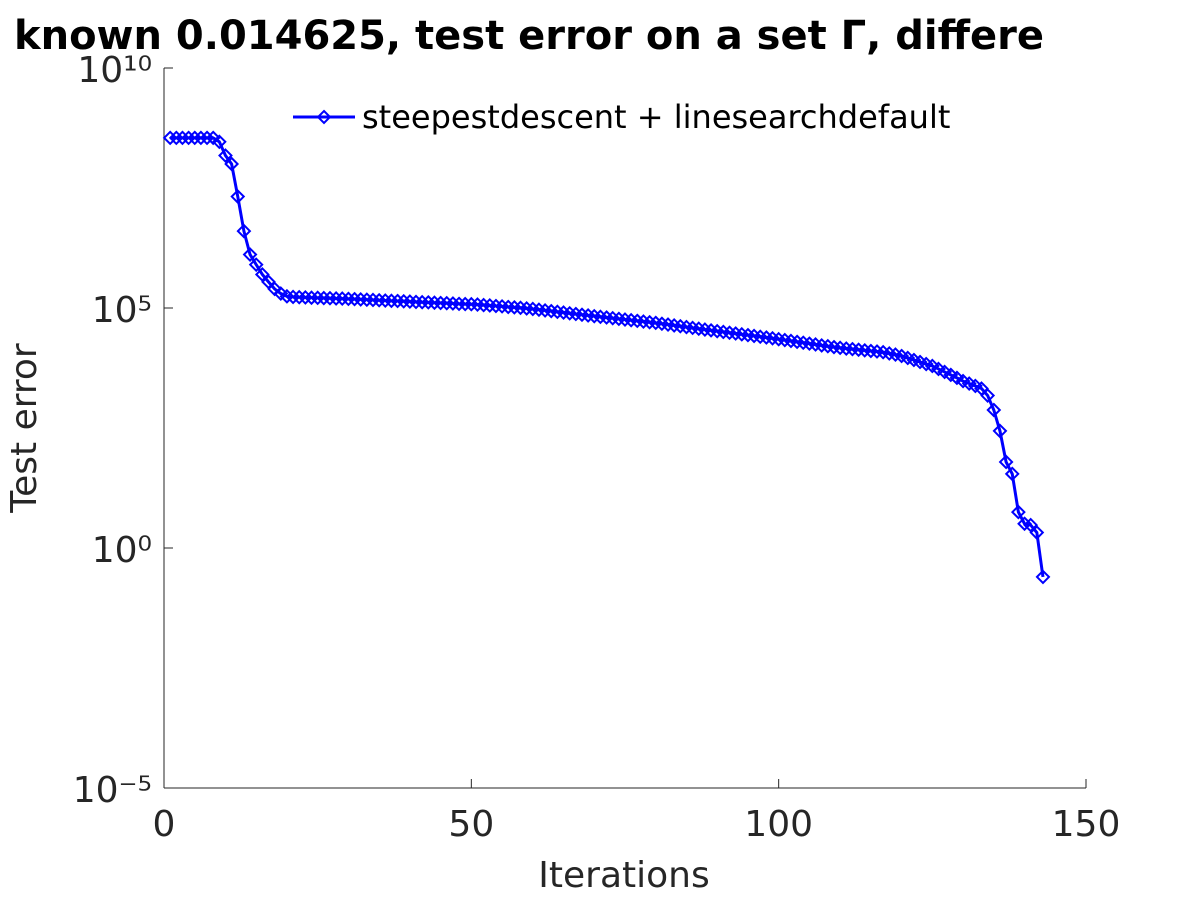 This screenshot has height=900, width=1200. What do you see at coordinates (623, 875) in the screenshot?
I see `x-axis-label: Iterations` at bounding box center [623, 875].